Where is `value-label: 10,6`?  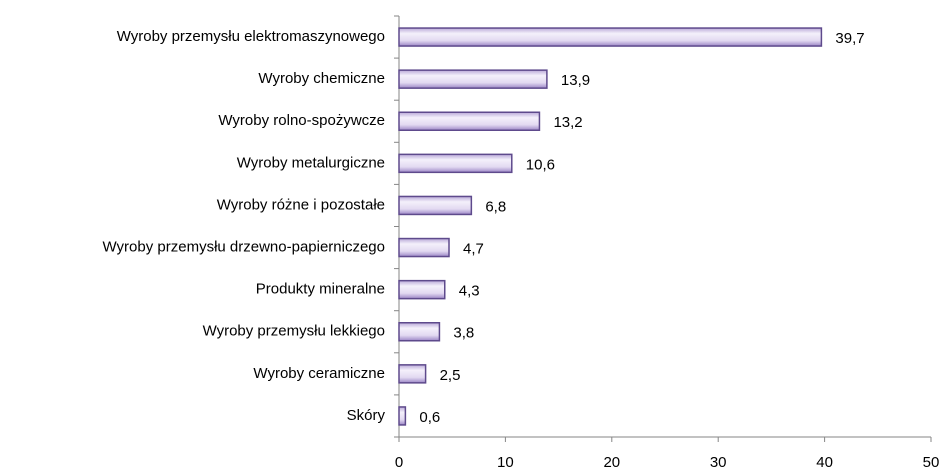
value-label: 10,6 is located at coordinates (540, 164).